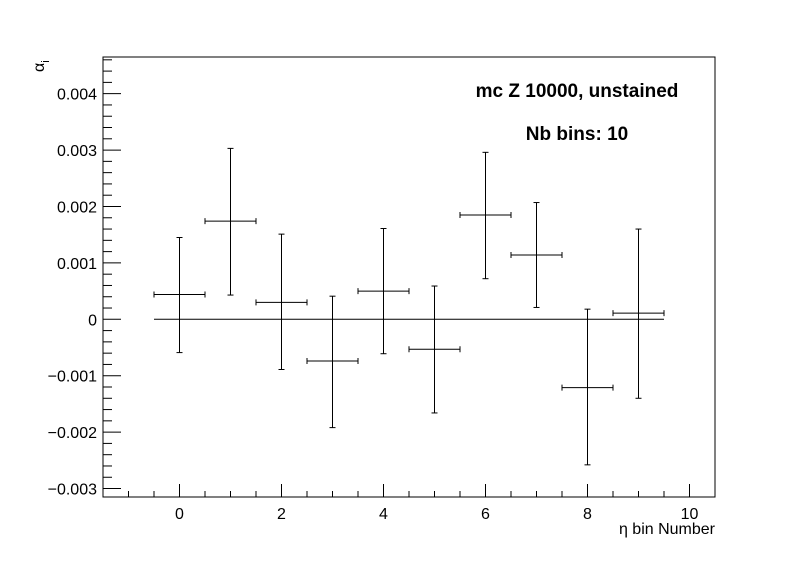  I want to click on y-axis-title-symbol: α, so click(39, 67).